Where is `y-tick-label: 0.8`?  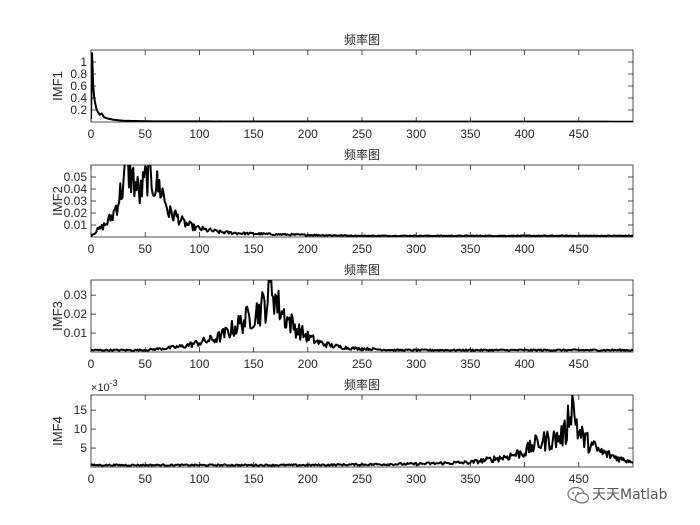 y-tick-label: 0.8 is located at coordinates (78, 74).